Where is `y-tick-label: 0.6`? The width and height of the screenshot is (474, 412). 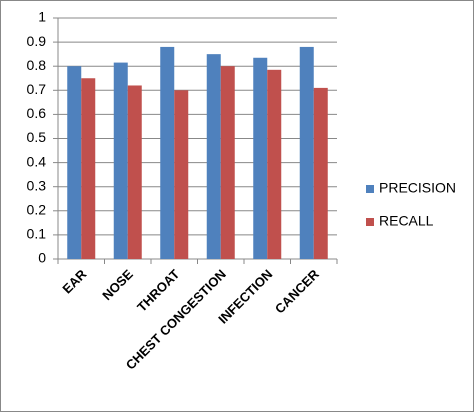
y-tick-label: 0.6 is located at coordinates (37, 113).